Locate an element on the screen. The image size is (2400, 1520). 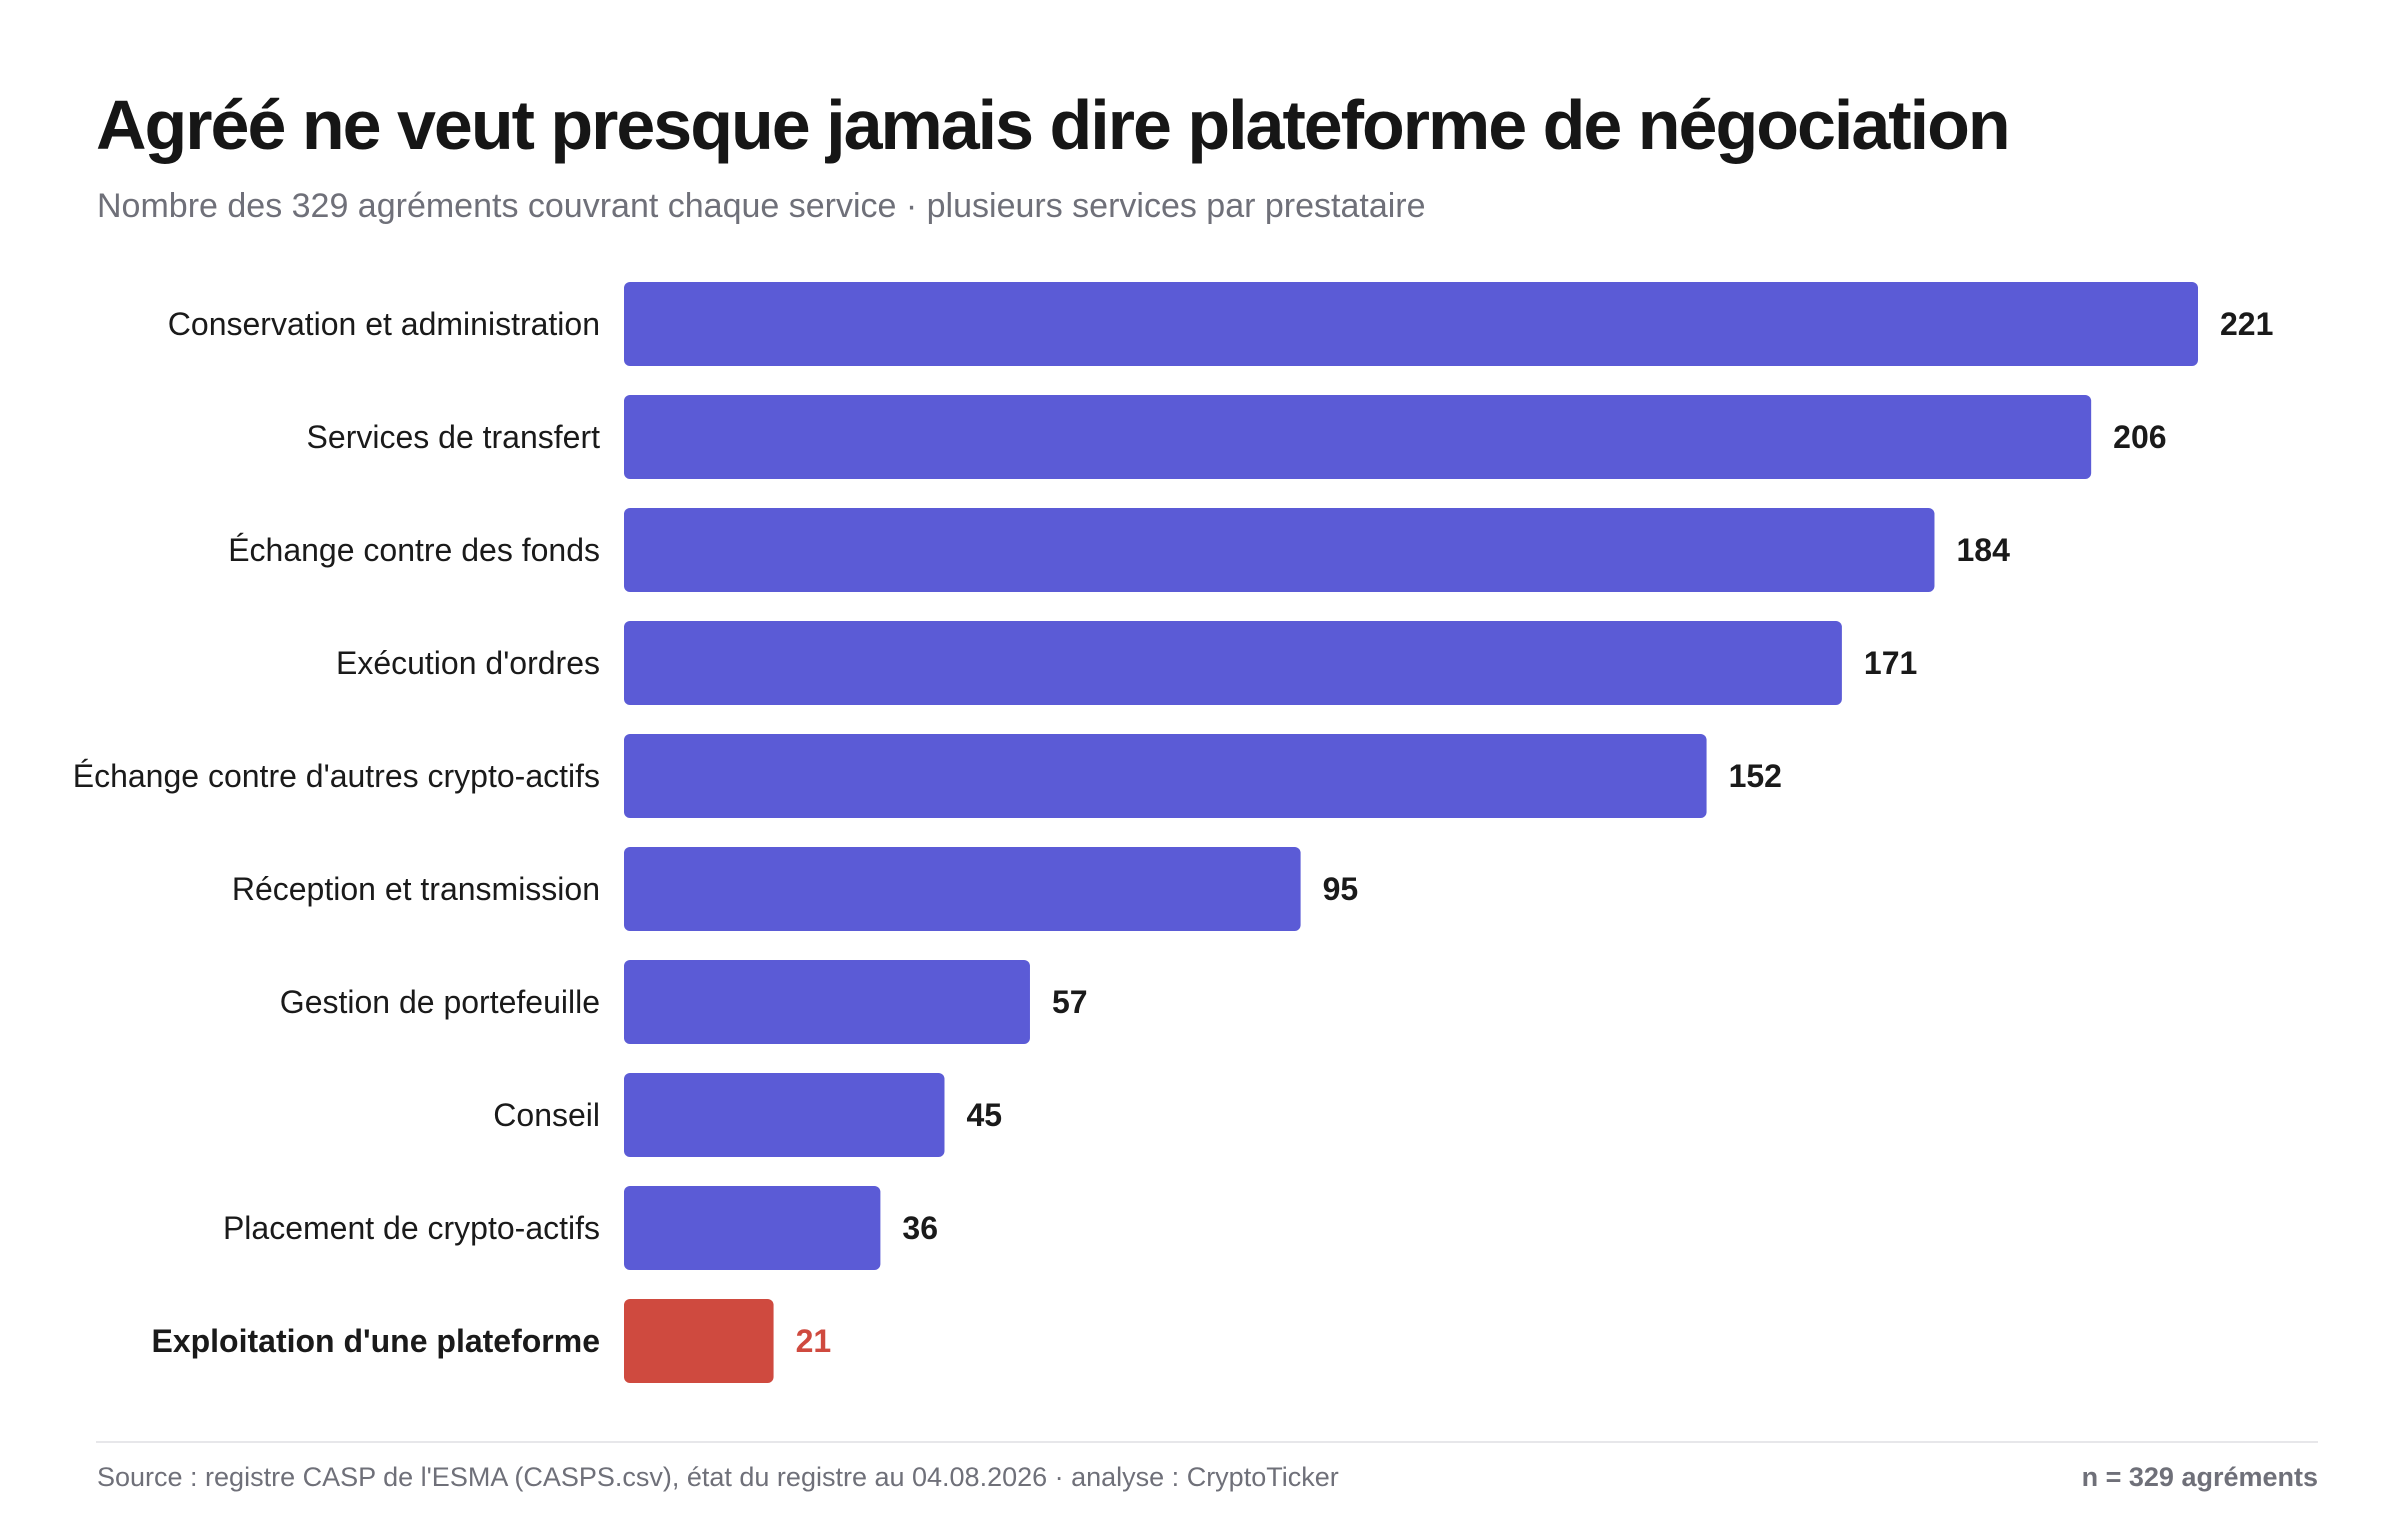
bar-services-de-transfert is located at coordinates (1358, 437).